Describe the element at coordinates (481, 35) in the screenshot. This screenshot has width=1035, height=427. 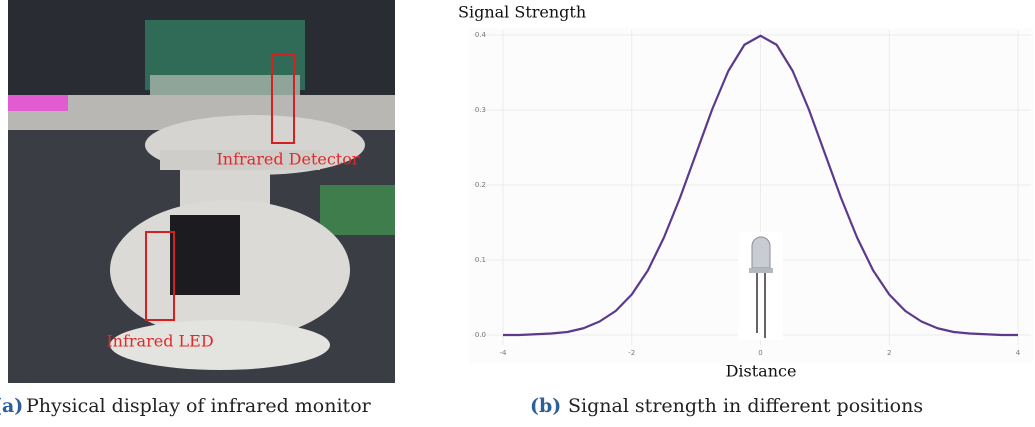
I see `y-tick-label: 0.4` at that location.